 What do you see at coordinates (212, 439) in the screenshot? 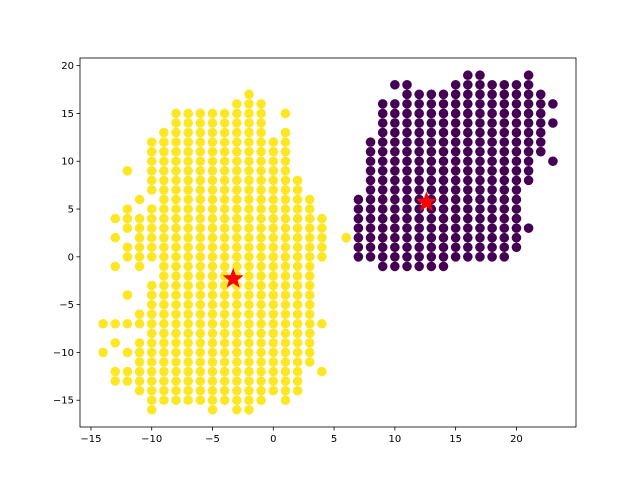
I see `x-tick-label: −5` at bounding box center [212, 439].